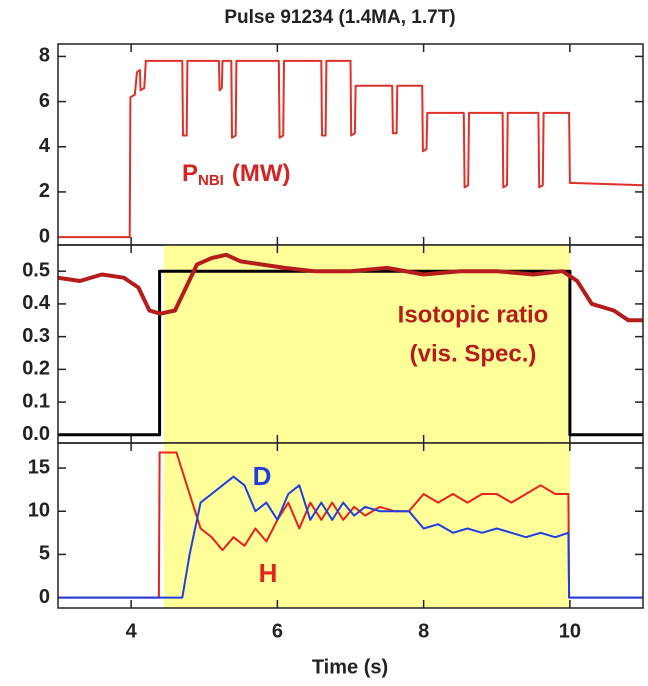 This screenshot has height=686, width=648. Describe the element at coordinates (132, 631) in the screenshot. I see `x-tick-label: 4` at that location.